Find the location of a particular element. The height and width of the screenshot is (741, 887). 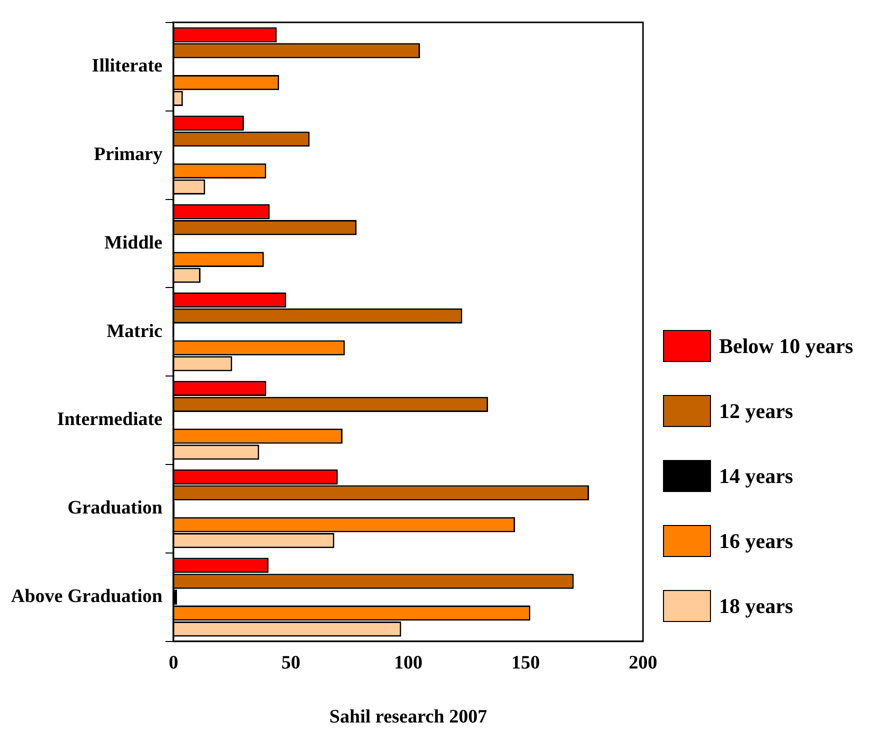

y-tick-label: Intermediate is located at coordinates (109, 419).